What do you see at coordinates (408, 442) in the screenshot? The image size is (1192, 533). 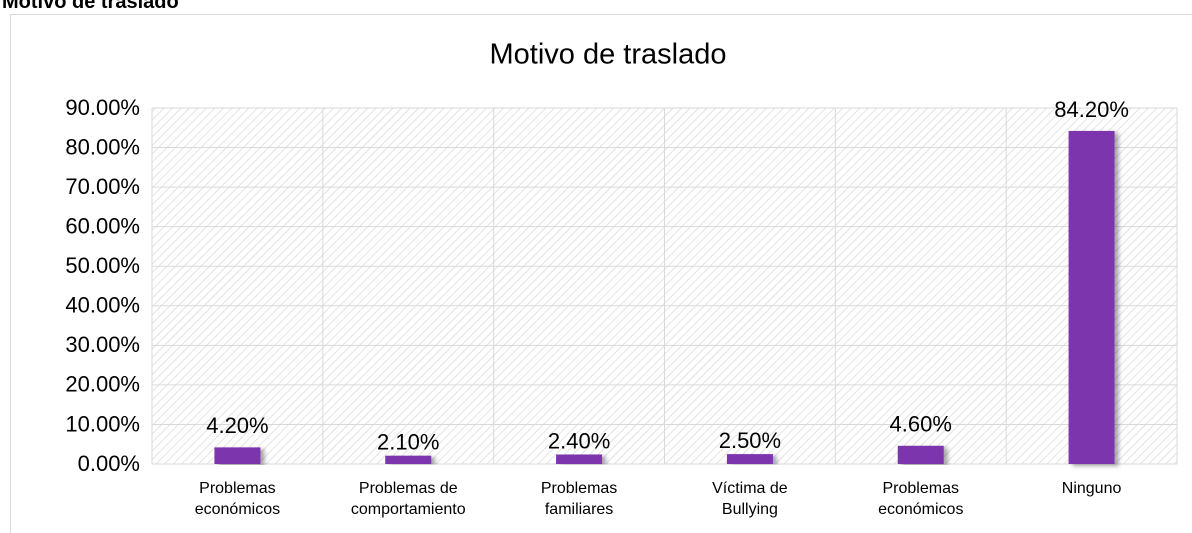 I see `data-label: 2.10%` at bounding box center [408, 442].